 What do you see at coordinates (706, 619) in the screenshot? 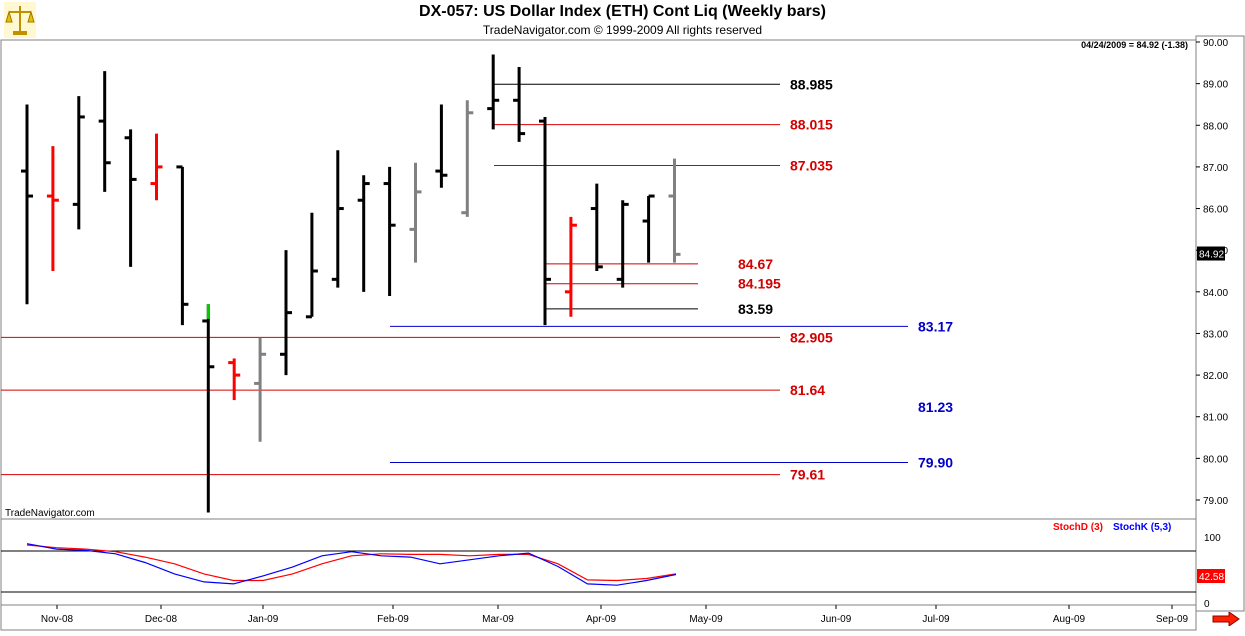
I see `time-tick-label: May-09` at bounding box center [706, 619].